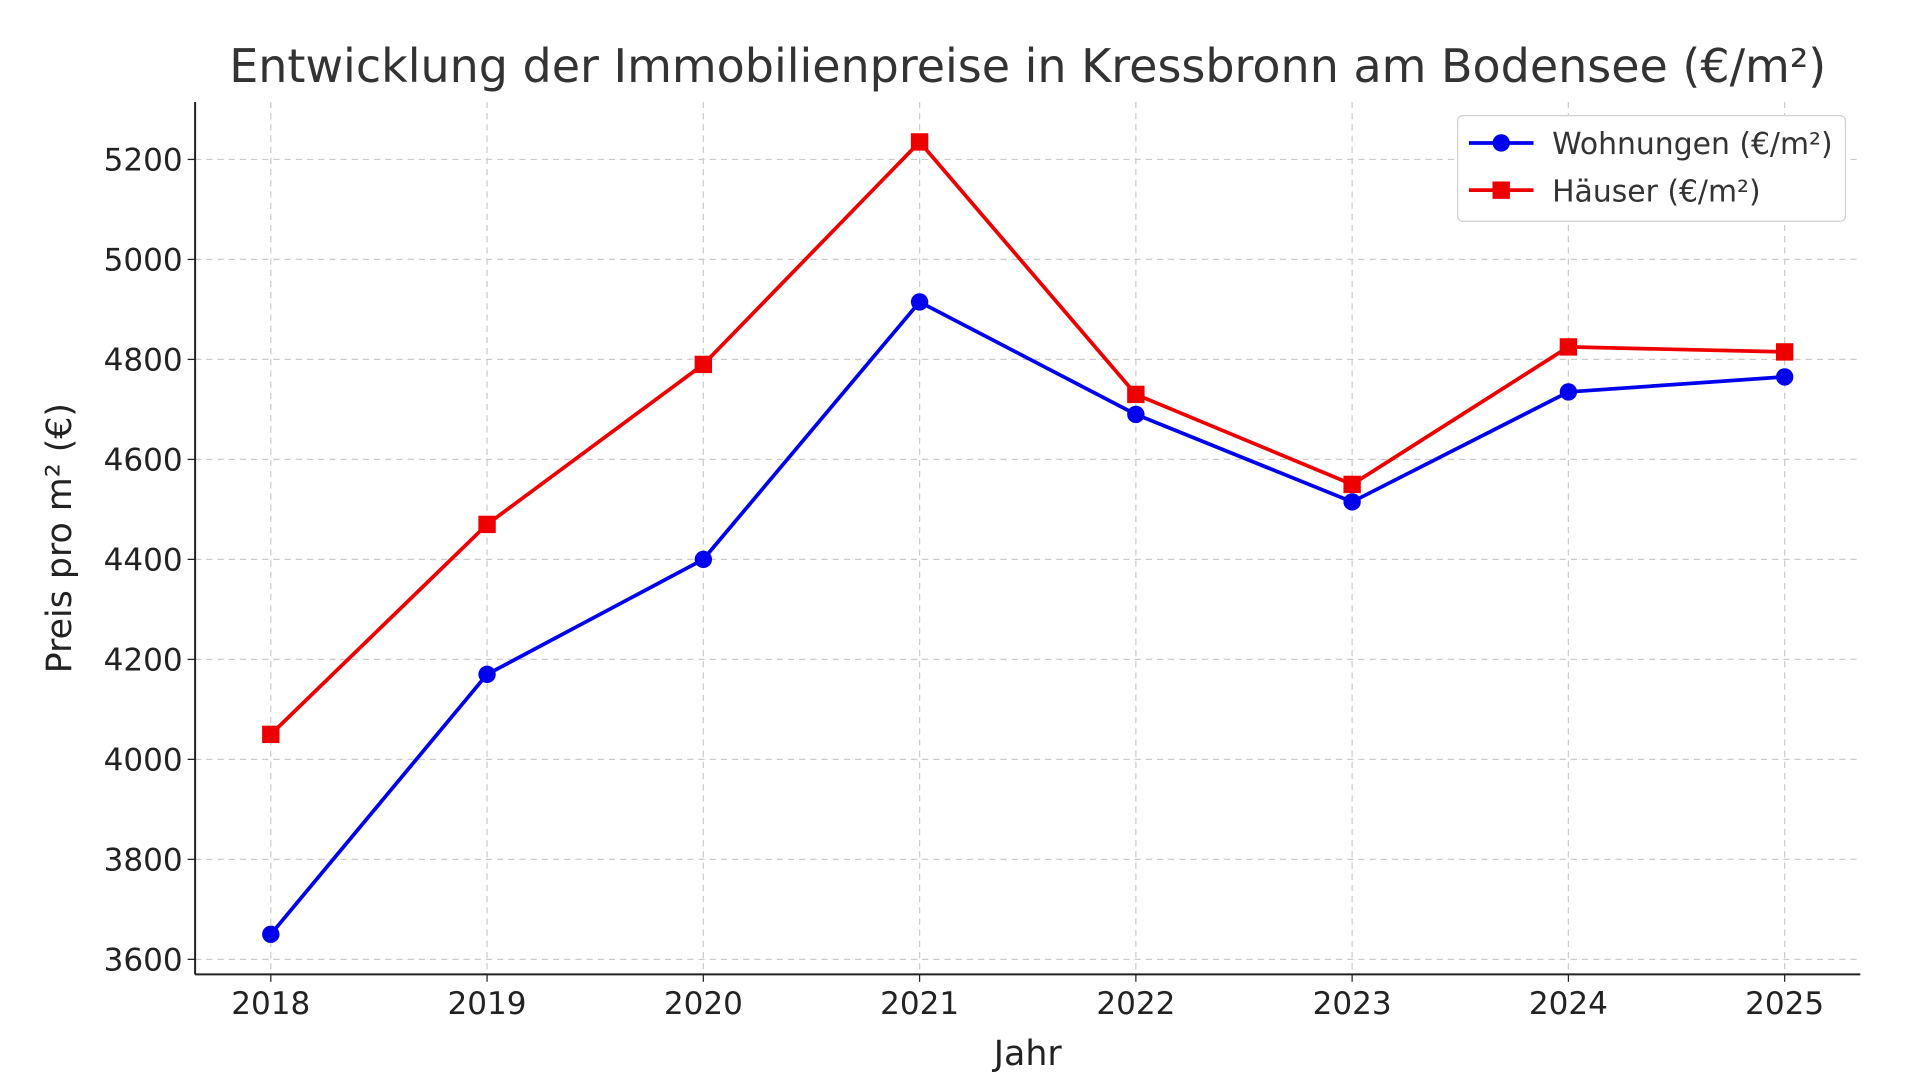  Describe the element at coordinates (1501, 190) in the screenshot. I see `legend-marker-haeuser` at that location.